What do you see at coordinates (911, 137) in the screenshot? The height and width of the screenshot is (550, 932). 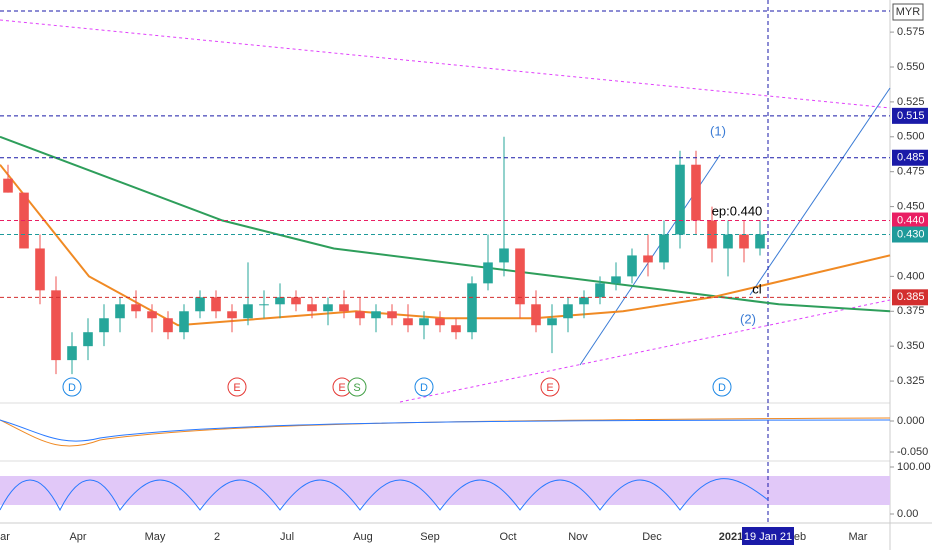 I see `y-tick-label: 0.500` at bounding box center [911, 137].